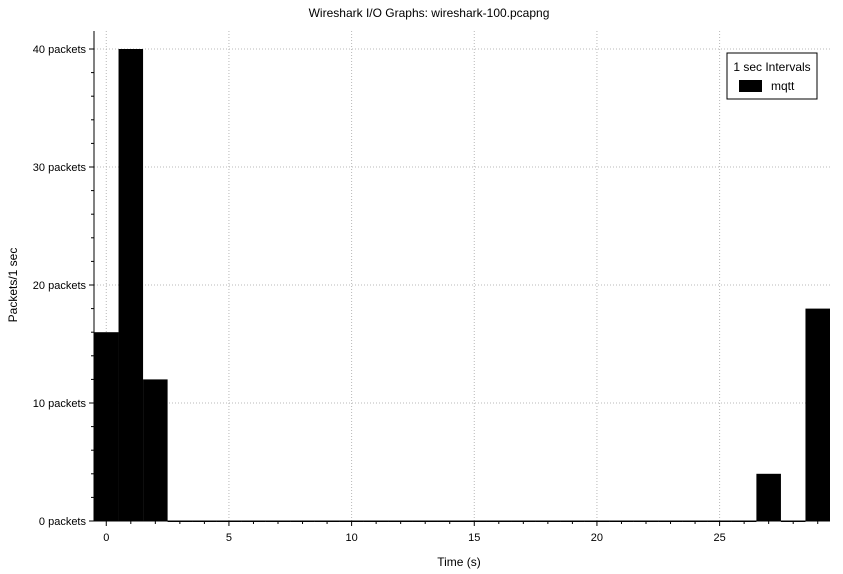  Describe the element at coordinates (459, 562) in the screenshot. I see `x-axis-label: Time (s)` at that location.